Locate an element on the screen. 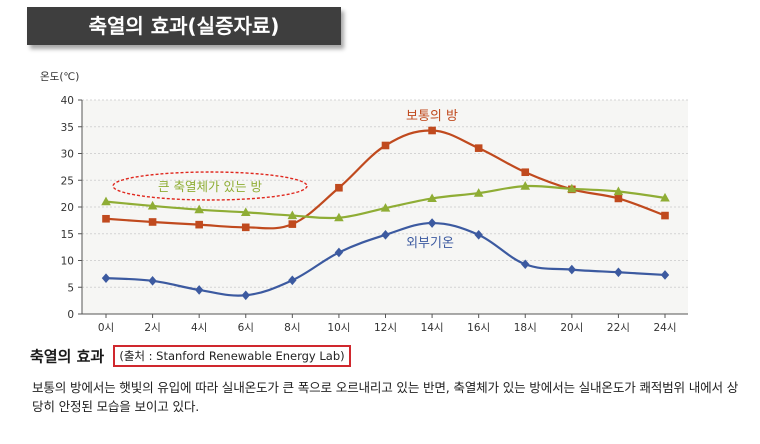 Image resolution: width=760 pixels, height=444 pixels. x-tick-label: 12시 is located at coordinates (385, 328).